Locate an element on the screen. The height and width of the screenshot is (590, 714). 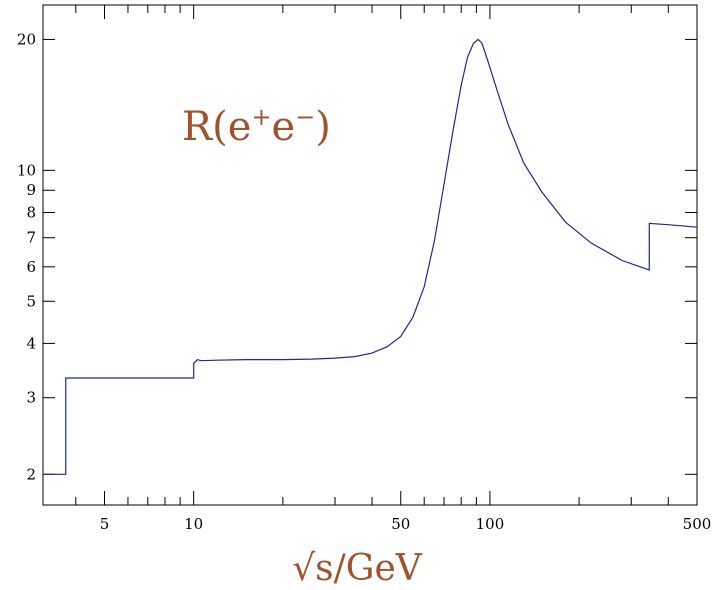
x-tick-label: 5 is located at coordinates (105, 524).